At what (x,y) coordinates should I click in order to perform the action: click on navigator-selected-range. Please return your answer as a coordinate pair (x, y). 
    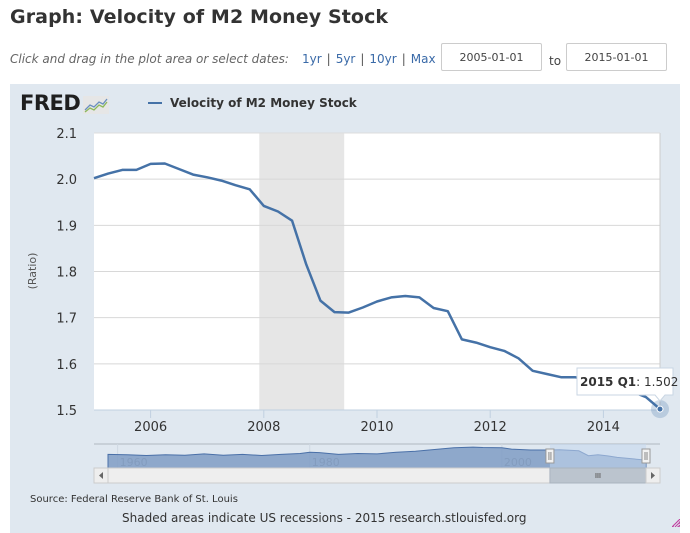
    Looking at the image, I should click on (597, 456).